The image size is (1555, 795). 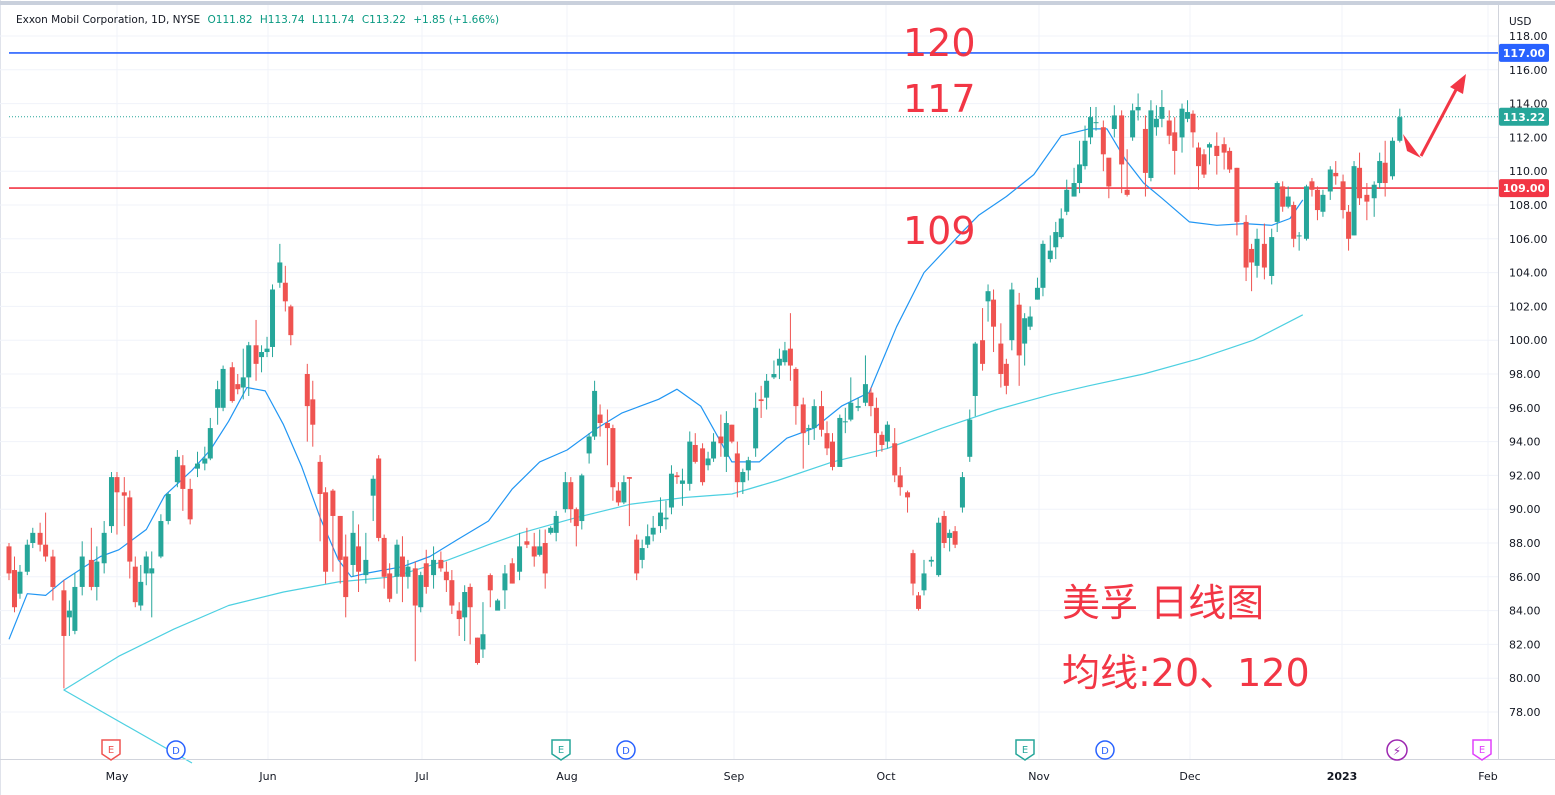 I want to click on time-tick-label: 2023, so click(x=1342, y=776).